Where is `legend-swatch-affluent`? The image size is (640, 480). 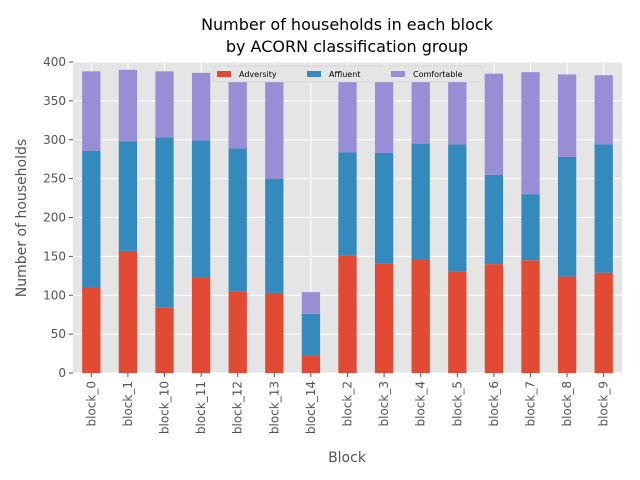
legend-swatch-affluent is located at coordinates (314, 74).